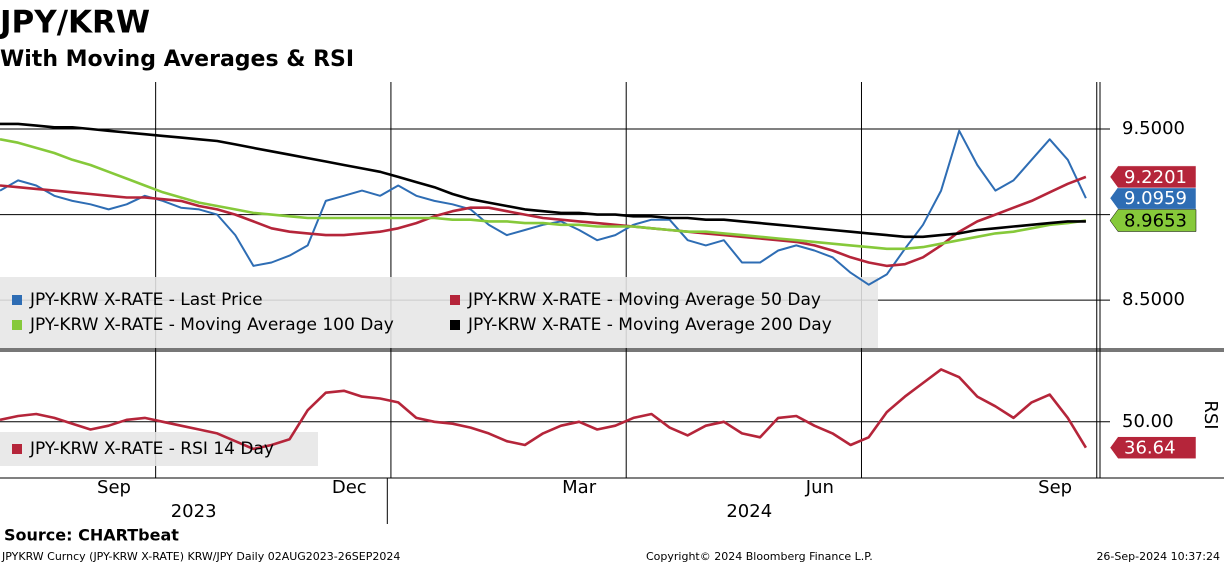 This screenshot has width=1224, height=566. What do you see at coordinates (759, 556) in the screenshot?
I see `footer-copyright: Copyright© 2024 Bloomberg Finance L.P.` at bounding box center [759, 556].